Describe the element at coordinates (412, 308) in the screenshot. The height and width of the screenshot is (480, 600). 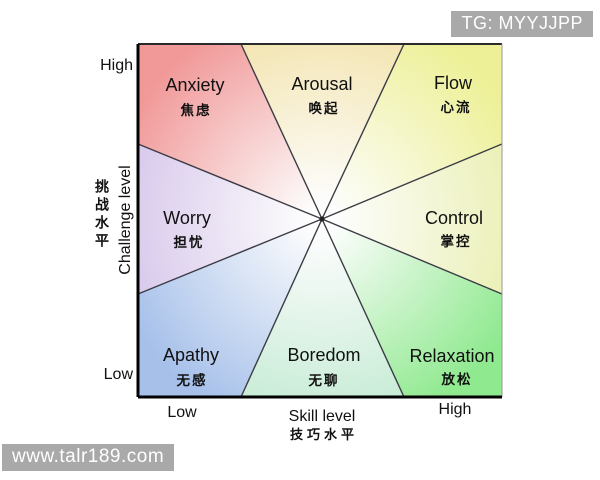
I see `sector-relaxation` at that location.